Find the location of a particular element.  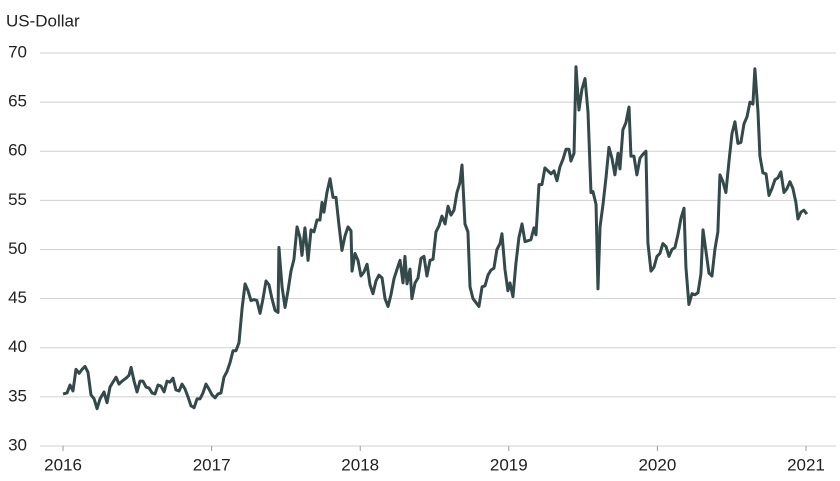

x-tick-label: 2018 is located at coordinates (360, 464).